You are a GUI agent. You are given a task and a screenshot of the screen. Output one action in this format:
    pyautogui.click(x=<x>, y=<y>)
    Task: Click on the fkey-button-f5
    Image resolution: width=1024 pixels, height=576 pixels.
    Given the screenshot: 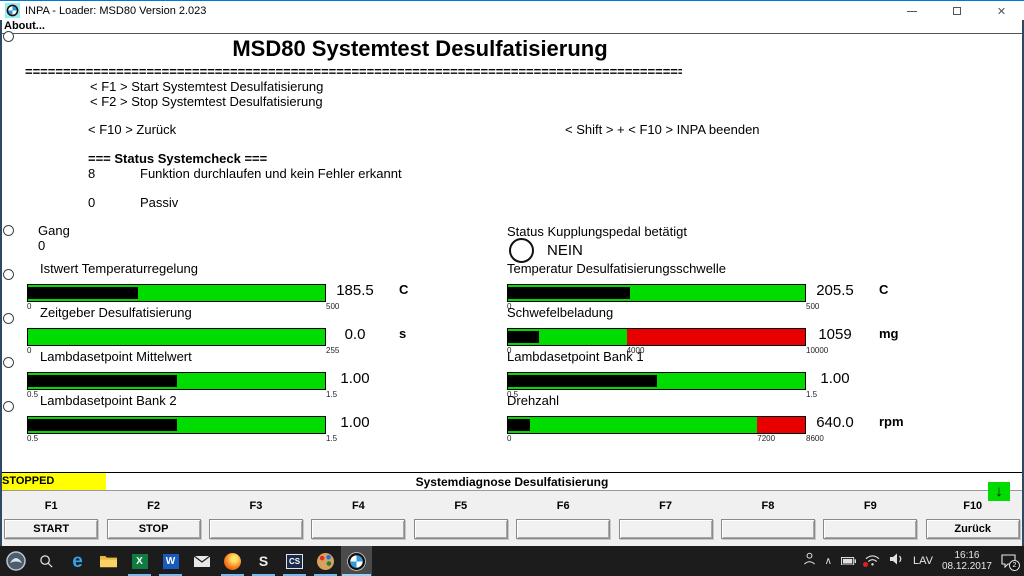 What is the action you would take?
    pyautogui.click(x=460, y=529)
    